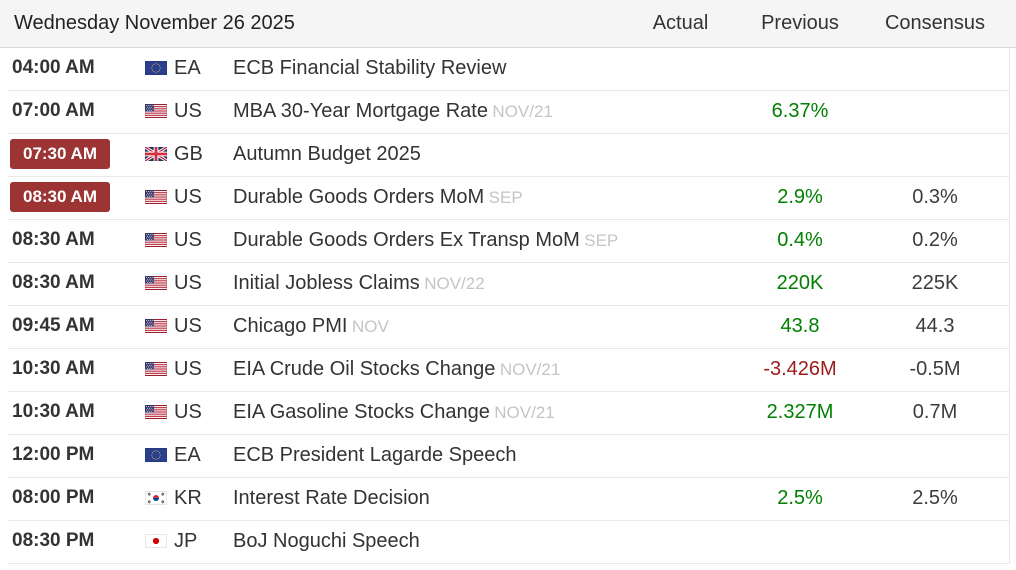 The height and width of the screenshot is (570, 1016). I want to click on event-cell: Initial Jobless Claims NOV/22, so click(430, 284).